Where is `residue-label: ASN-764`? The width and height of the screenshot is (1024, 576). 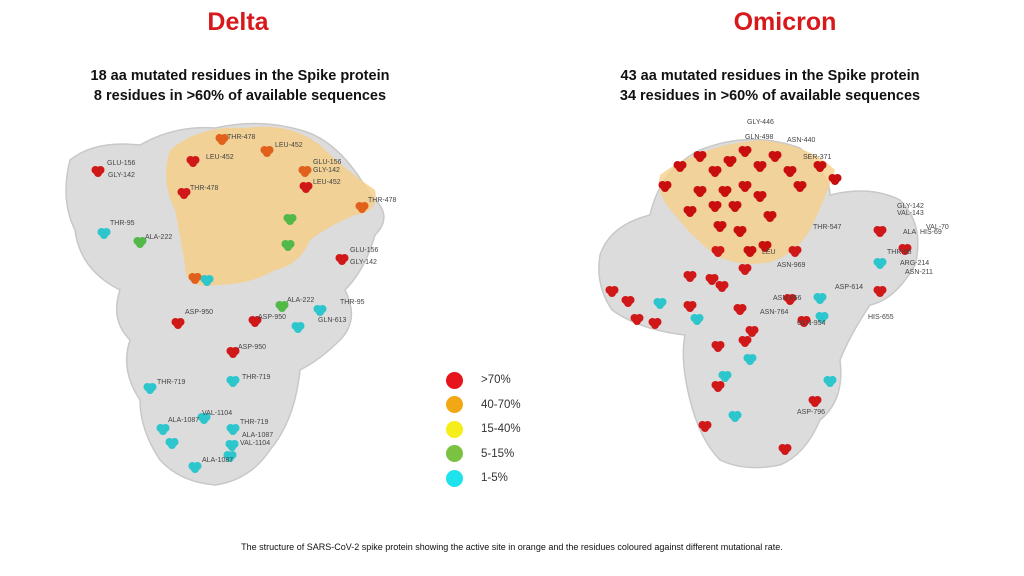
residue-label: ASN-764 is located at coordinates (774, 312).